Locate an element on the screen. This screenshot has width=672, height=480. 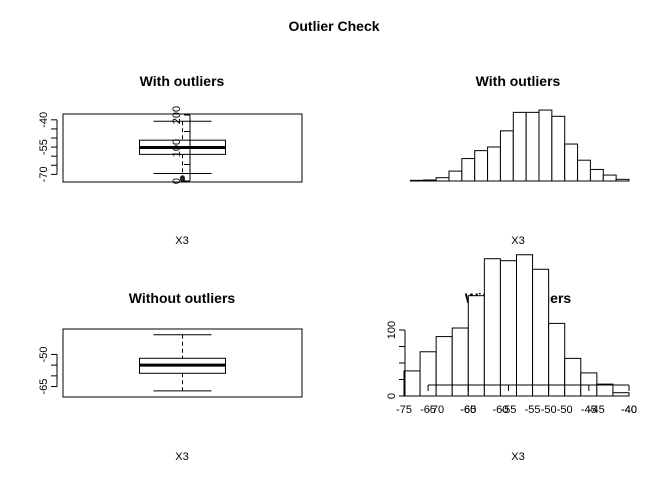
x-tick-label: -40 is located at coordinates (629, 410).